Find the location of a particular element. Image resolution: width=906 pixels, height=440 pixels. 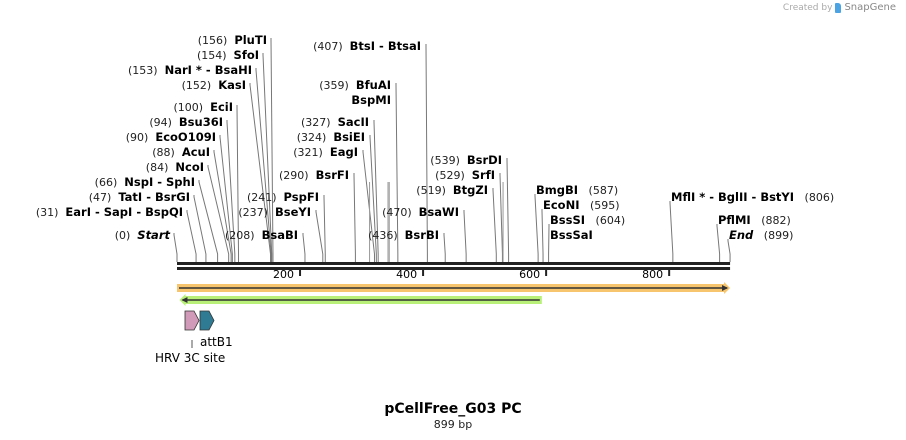

site-position: (327) is located at coordinates (315, 122).